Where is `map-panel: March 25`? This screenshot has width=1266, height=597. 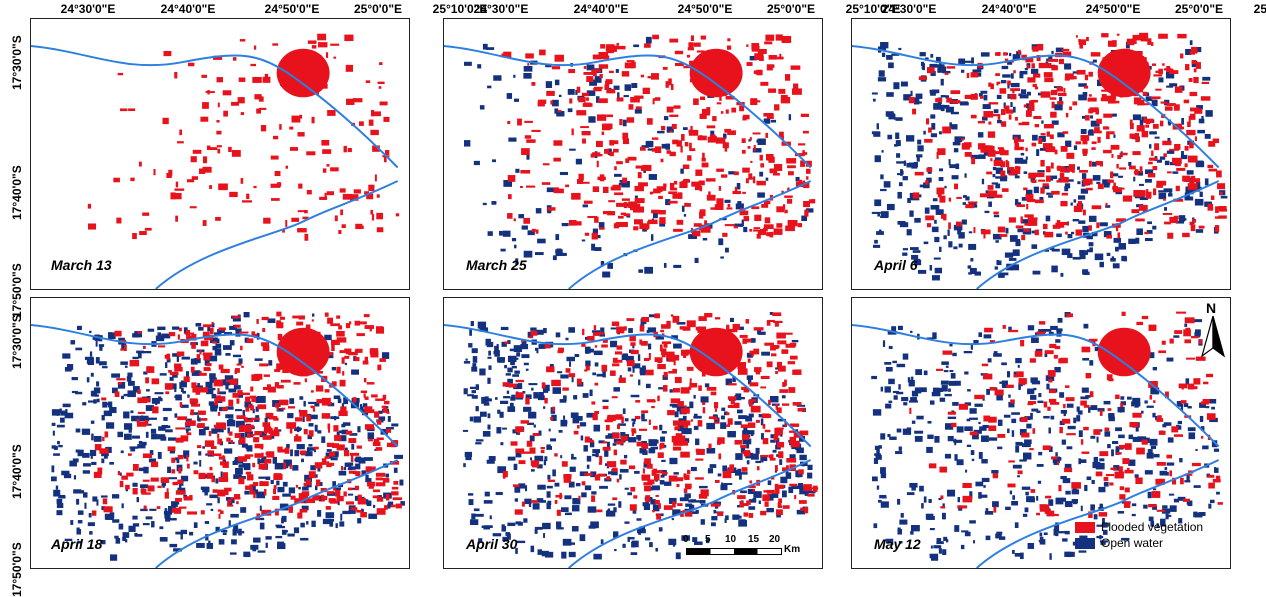 map-panel: March 25 is located at coordinates (633, 154).